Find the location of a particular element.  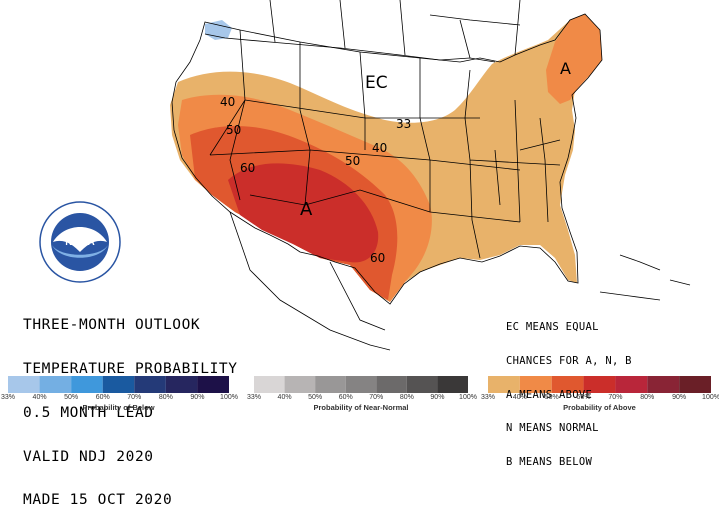

legend-tick-normal-7: 100% is located at coordinates (468, 397).